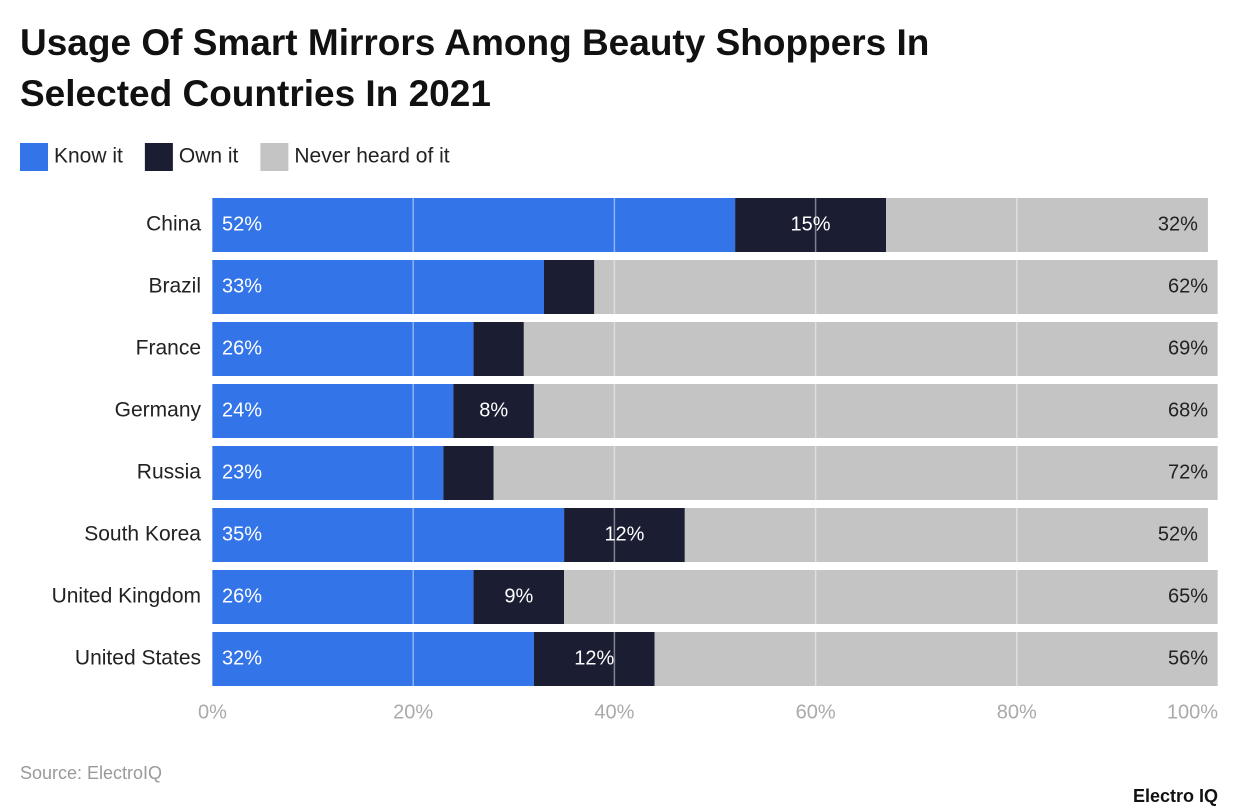 This screenshot has height=810, width=1240. Describe the element at coordinates (158, 410) in the screenshot. I see `y-tick-label: Germany` at that location.